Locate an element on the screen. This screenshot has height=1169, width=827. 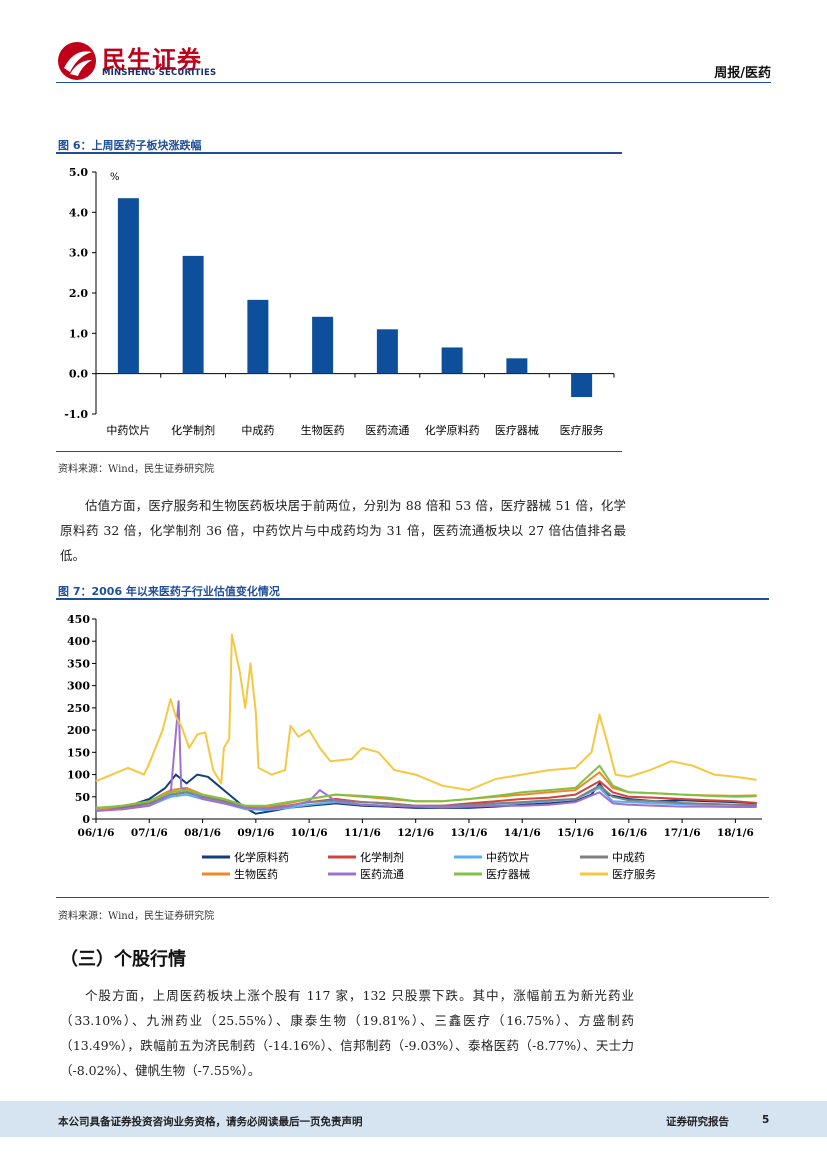
figure6-title: 图 6：上周医药子板块涨跌幅 is located at coordinates (130, 145).